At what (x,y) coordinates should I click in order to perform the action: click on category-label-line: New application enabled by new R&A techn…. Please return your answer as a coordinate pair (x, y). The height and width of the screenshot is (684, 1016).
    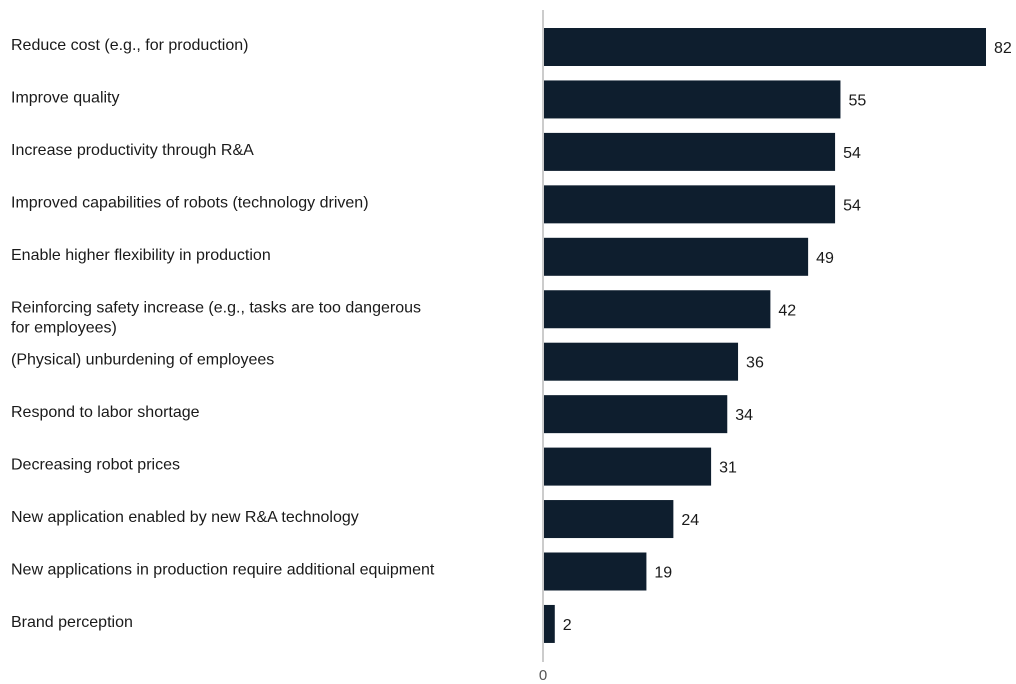
    Looking at the image, I should click on (185, 517).